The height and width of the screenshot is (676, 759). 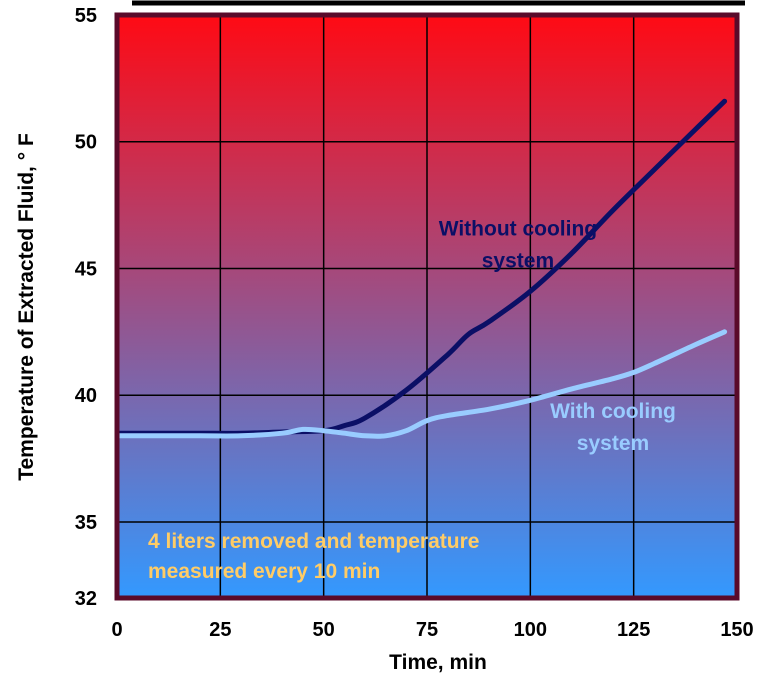 I want to click on series-label-with-cooling: With cooling, so click(x=613, y=411).